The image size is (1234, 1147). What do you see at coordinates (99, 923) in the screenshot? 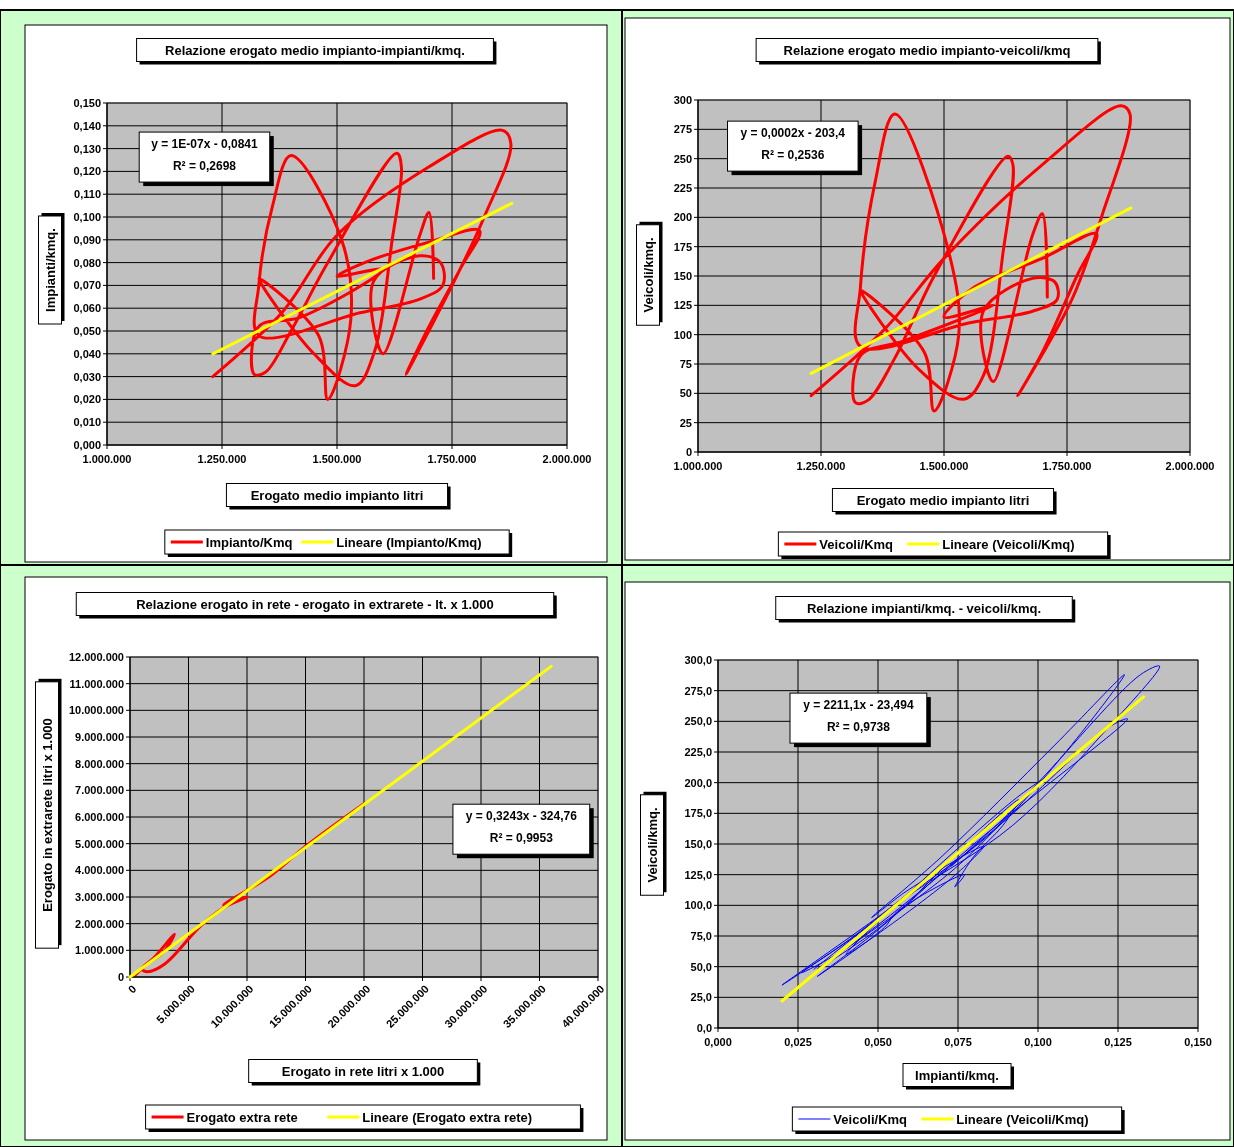
I see `y-tick-label: 2.000.000` at bounding box center [99, 923].